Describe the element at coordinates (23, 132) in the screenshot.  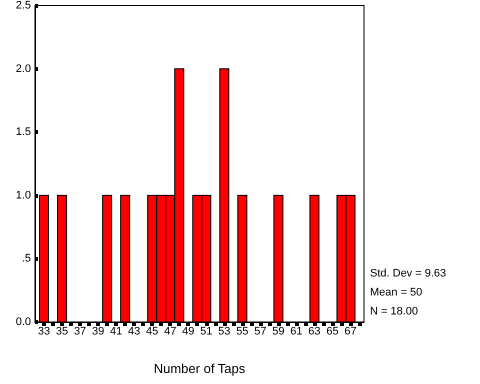
I see `y-tick-label: 1.5` at that location.